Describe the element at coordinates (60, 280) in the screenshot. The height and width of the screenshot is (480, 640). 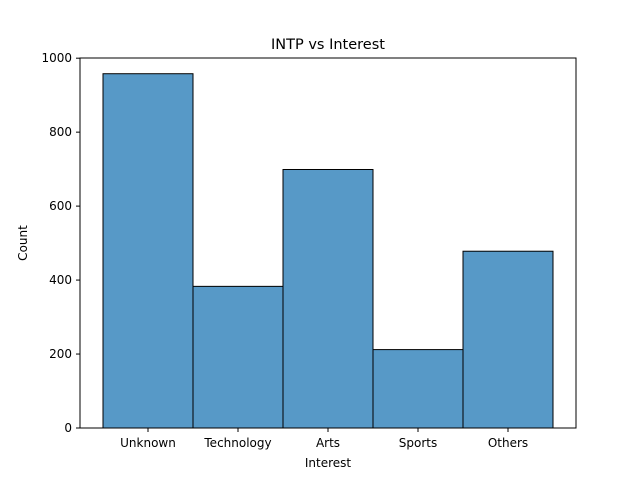
I see `y-tick-label: 400` at that location.